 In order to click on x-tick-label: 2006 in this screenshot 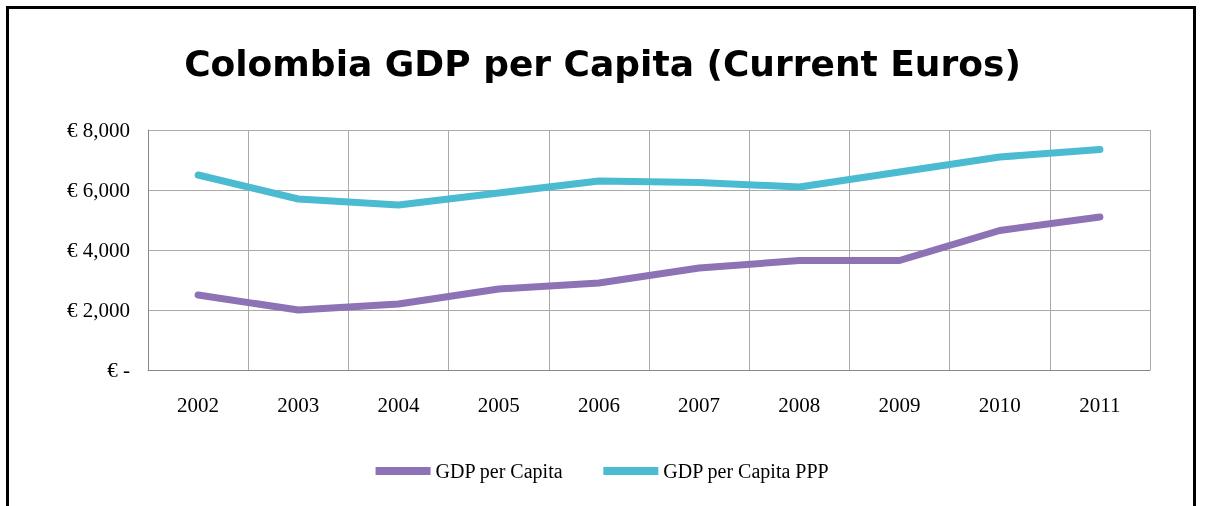, I will do `click(598, 404)`.